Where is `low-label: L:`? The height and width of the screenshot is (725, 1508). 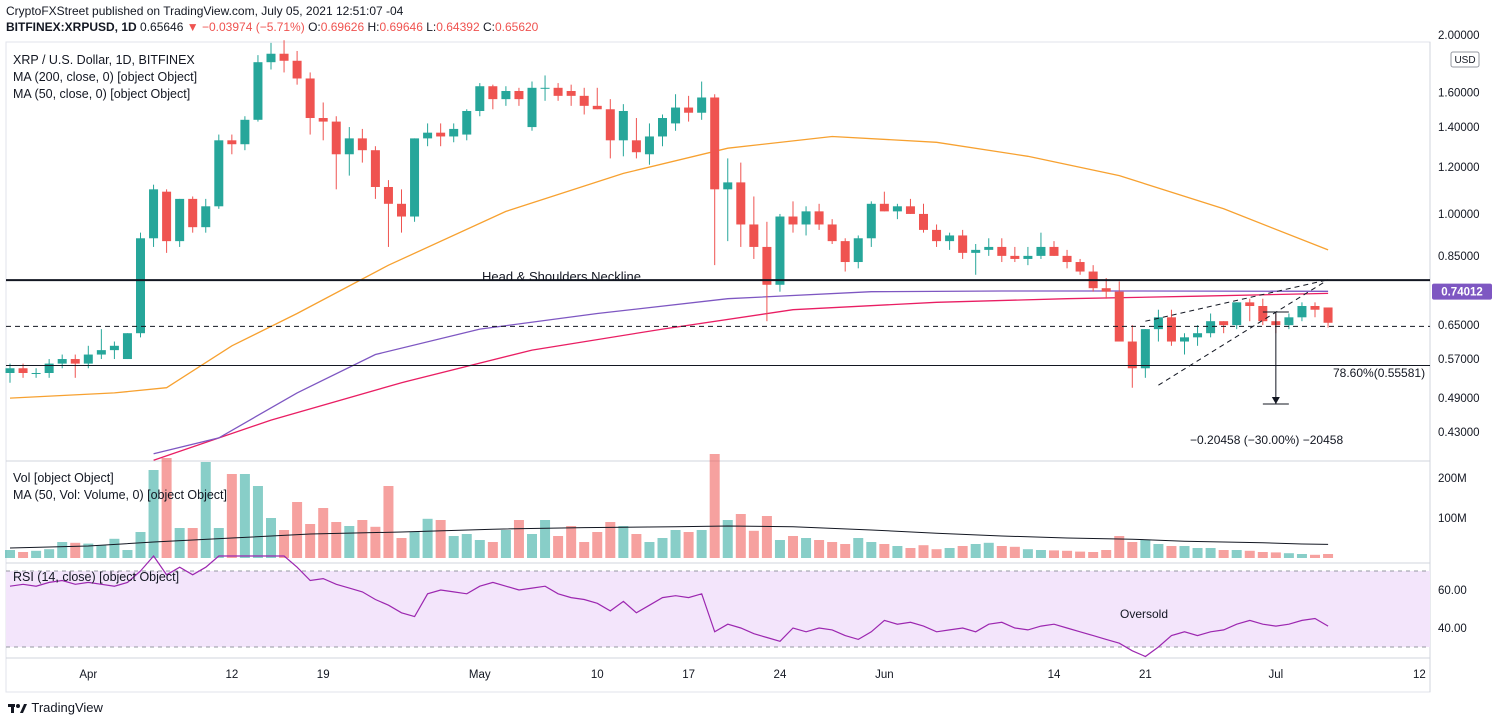
low-label: L: is located at coordinates (431, 27).